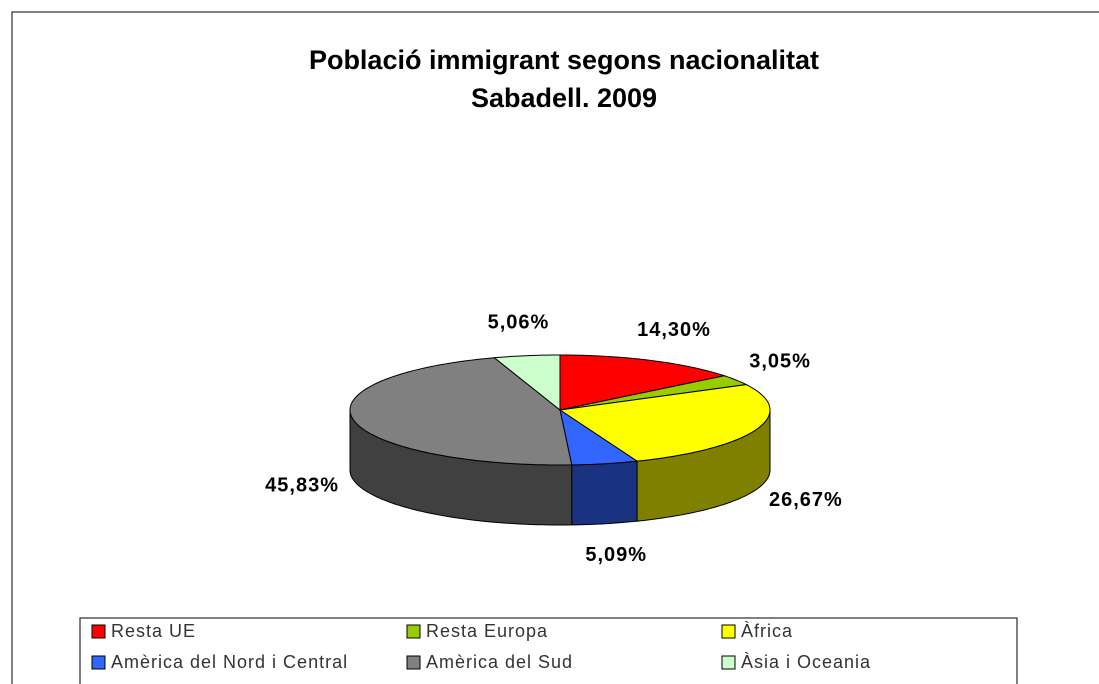  Describe the element at coordinates (674, 330) in the screenshot. I see `value-label: 14,30%` at that location.